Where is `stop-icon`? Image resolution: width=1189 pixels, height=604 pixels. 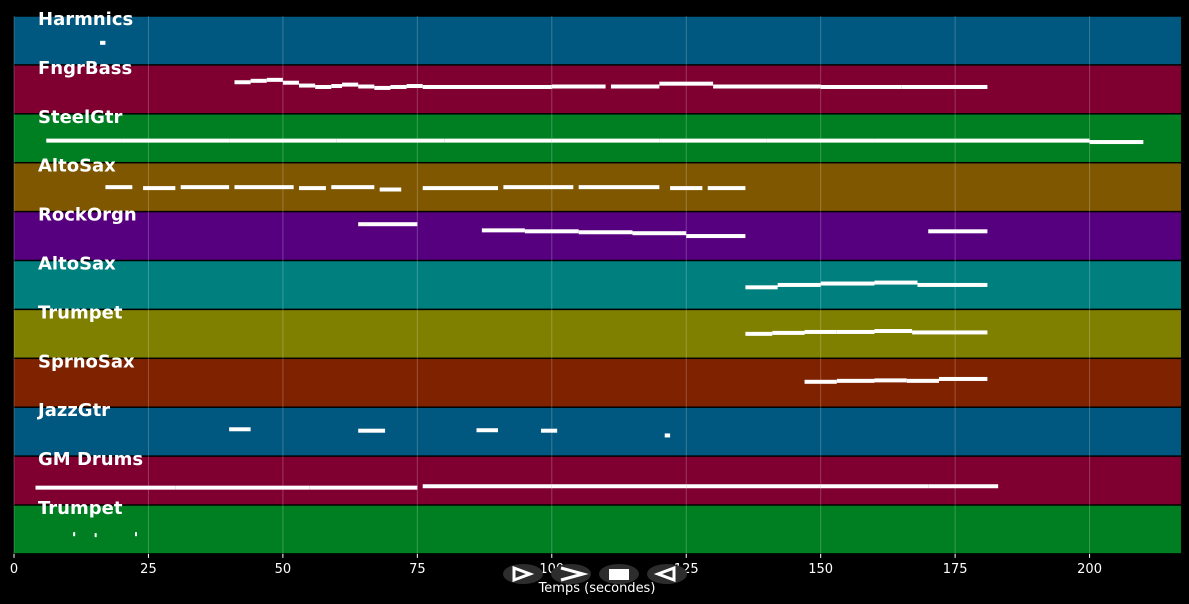
stop-icon is located at coordinates (619, 574).